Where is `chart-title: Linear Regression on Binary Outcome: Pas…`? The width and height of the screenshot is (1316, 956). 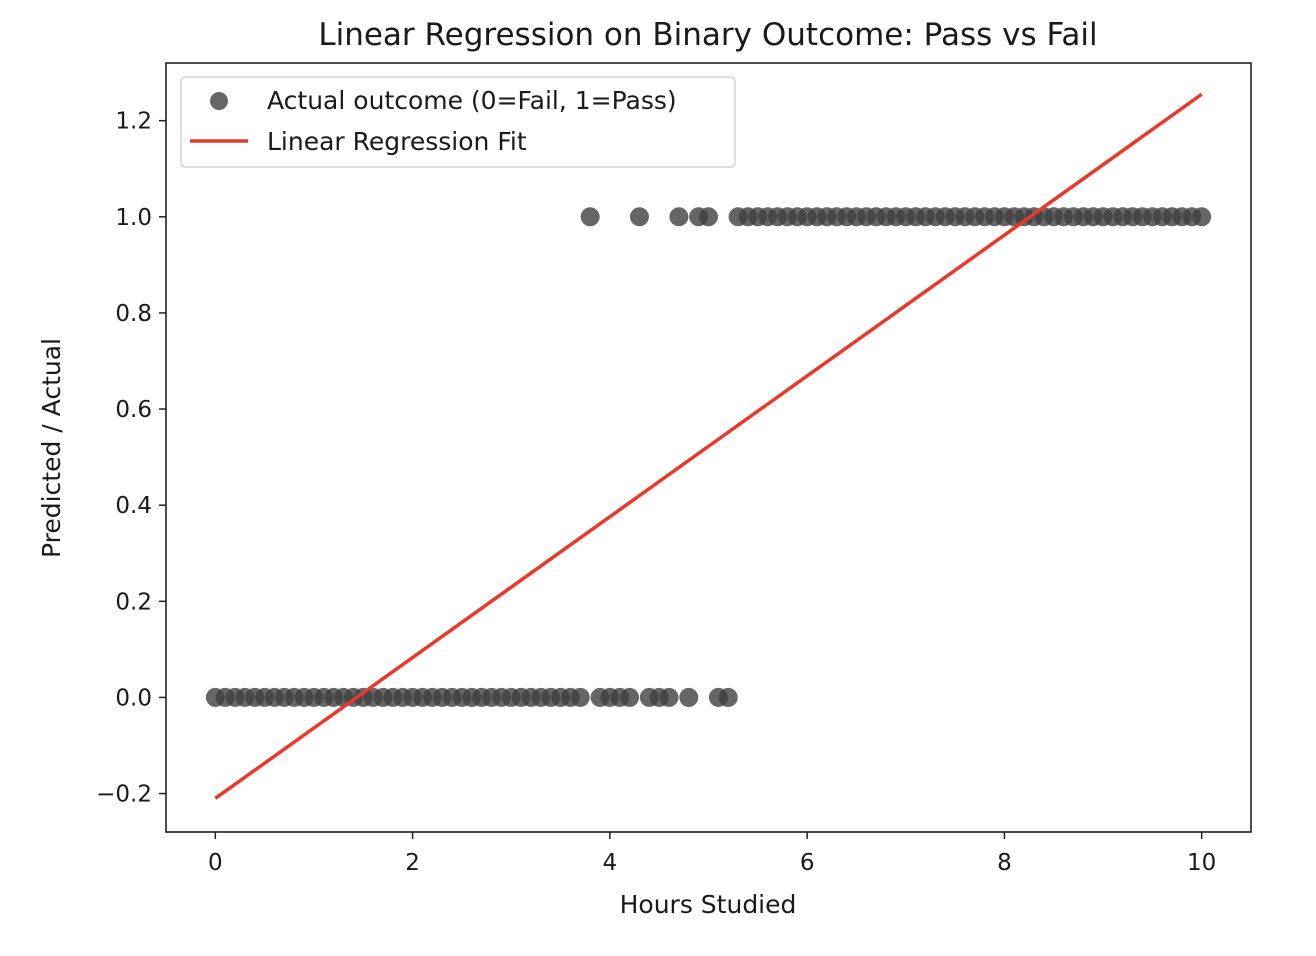 chart-title: Linear Regression on Binary Outcome: Pas… is located at coordinates (707, 35).